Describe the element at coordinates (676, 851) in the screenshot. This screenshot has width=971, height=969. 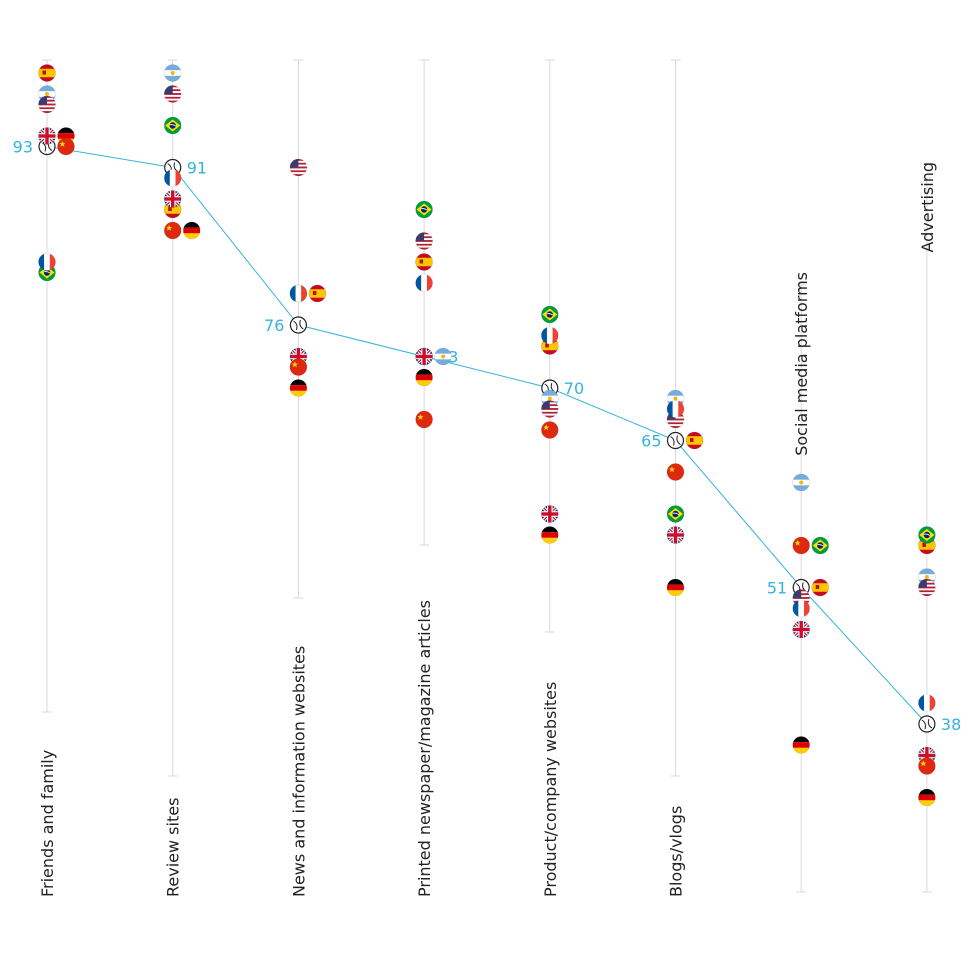
I see `category-label-blogs-vlogs: Blogs/vlogs` at that location.